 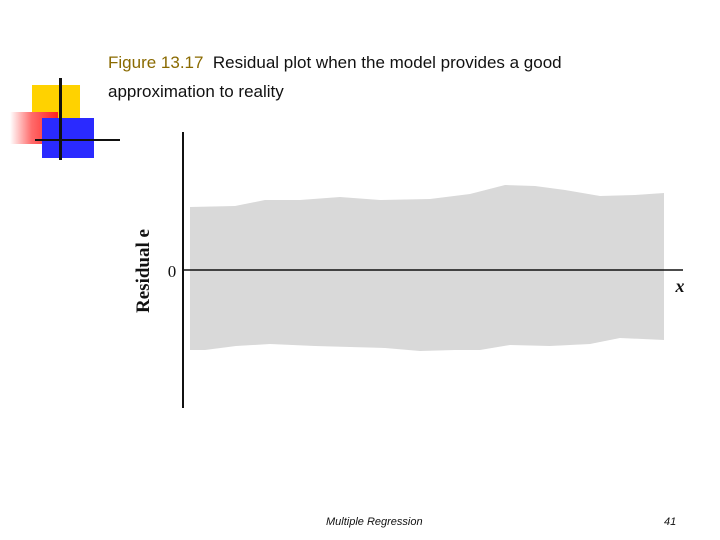 What do you see at coordinates (680, 286) in the screenshot?
I see `x-axis-label: x` at bounding box center [680, 286].